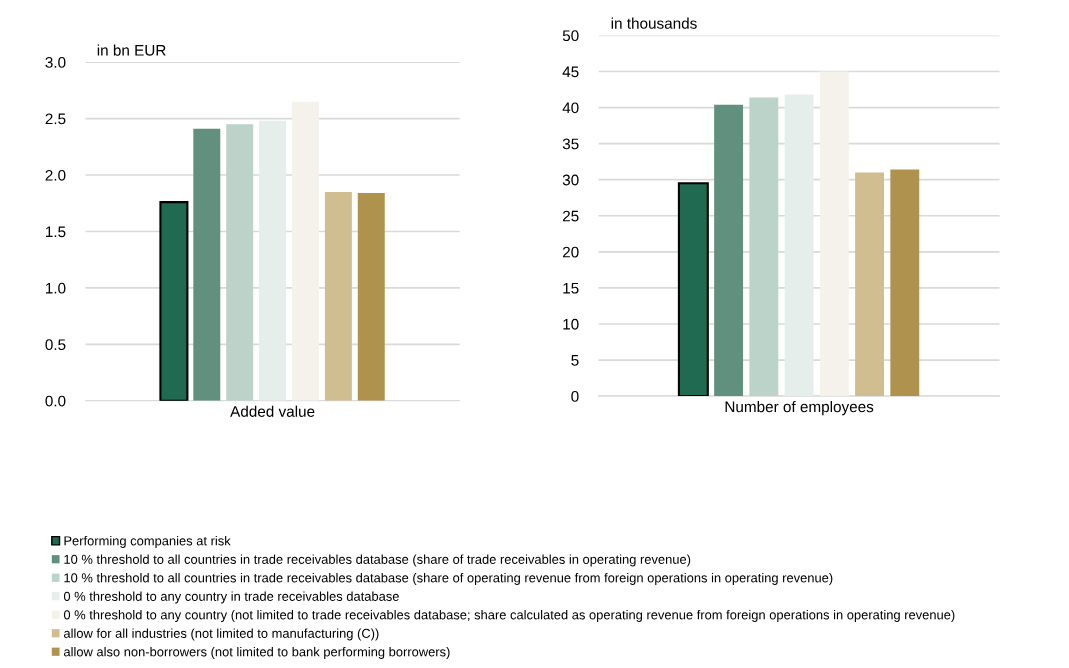  I want to click on legend-label: Performing companies at risk, so click(147, 541).